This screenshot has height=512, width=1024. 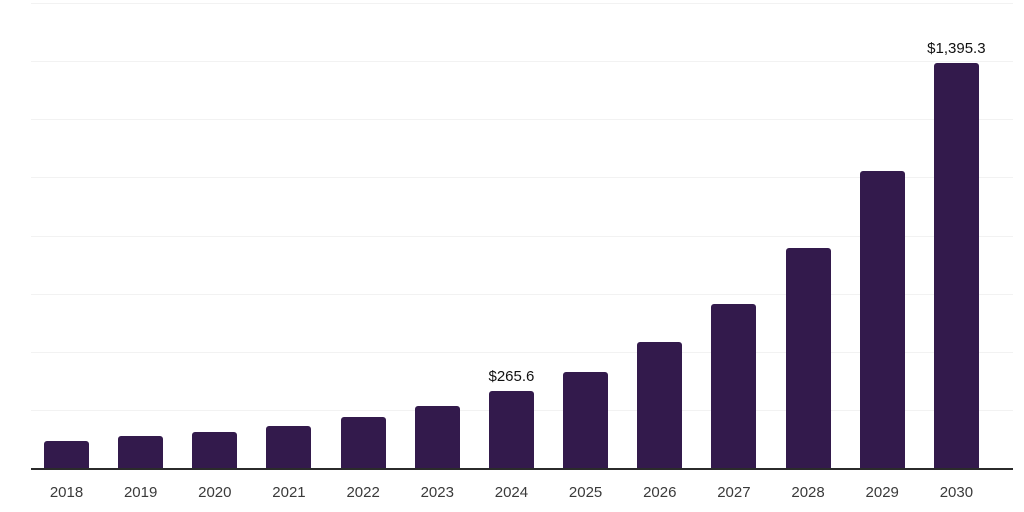 I want to click on bar-fill-2019, so click(x=141, y=452).